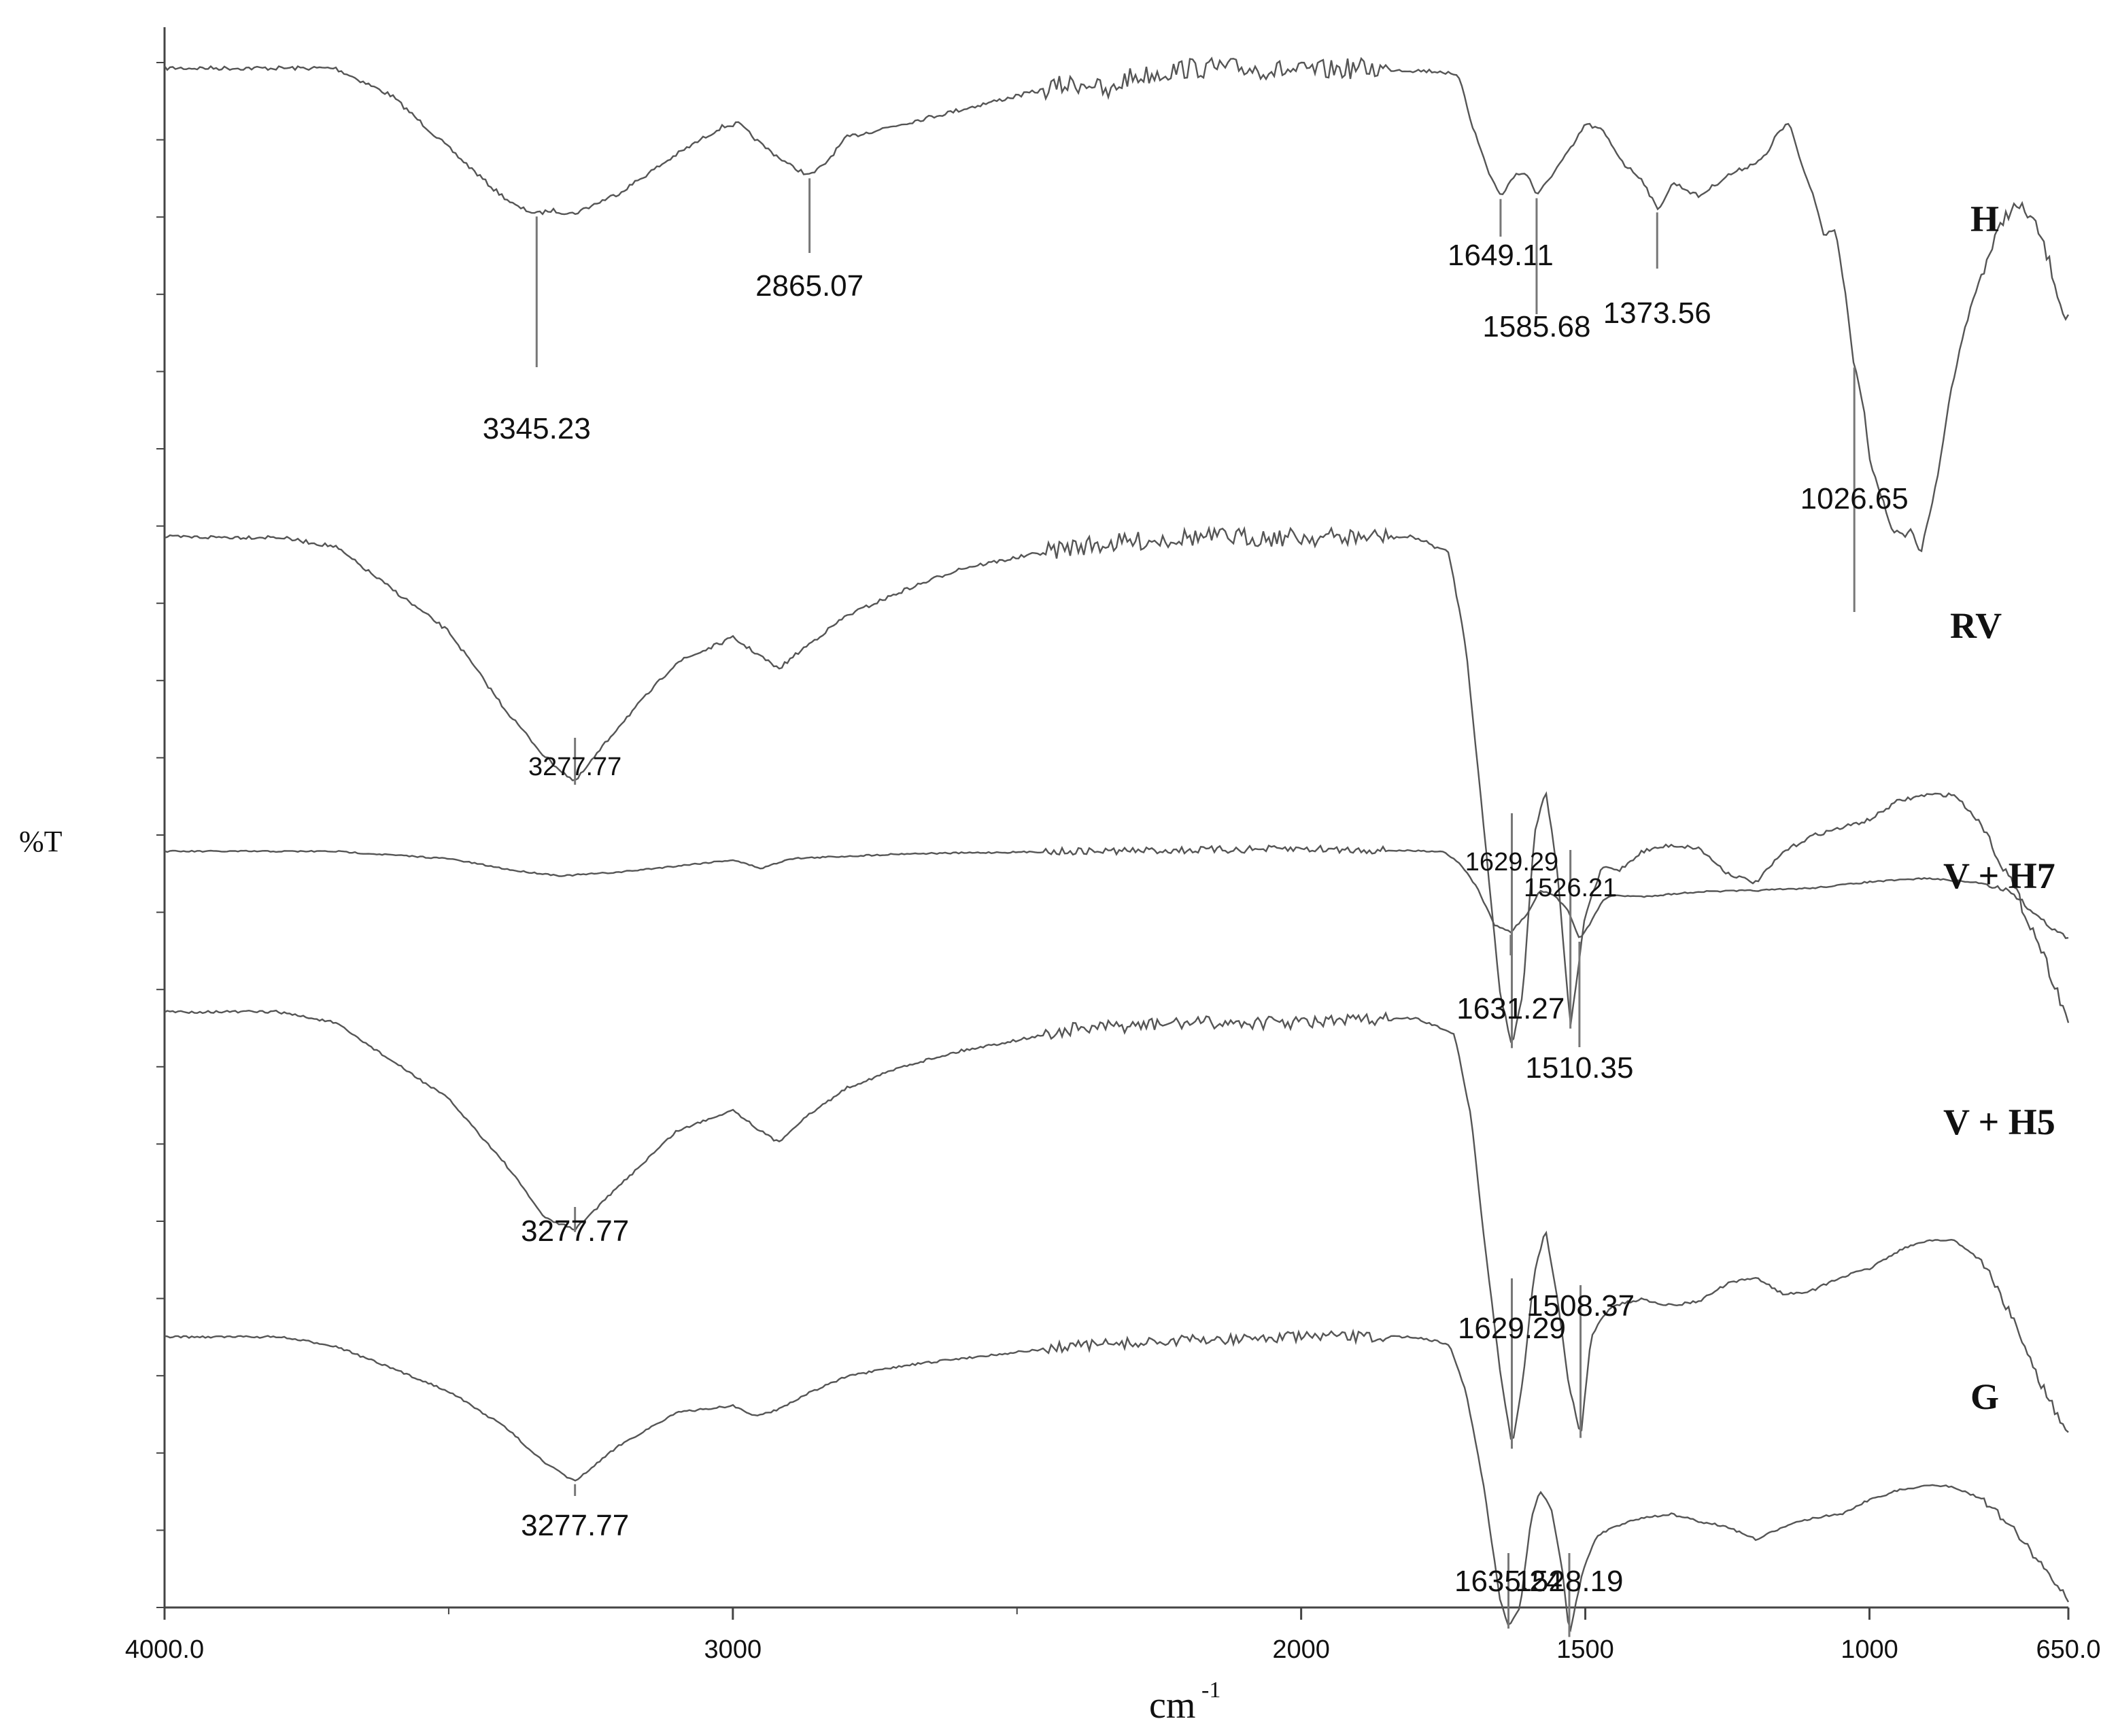 This screenshot has width=2118, height=1736. What do you see at coordinates (1510, 1008) in the screenshot?
I see `peak-label: 1631.27` at bounding box center [1510, 1008].